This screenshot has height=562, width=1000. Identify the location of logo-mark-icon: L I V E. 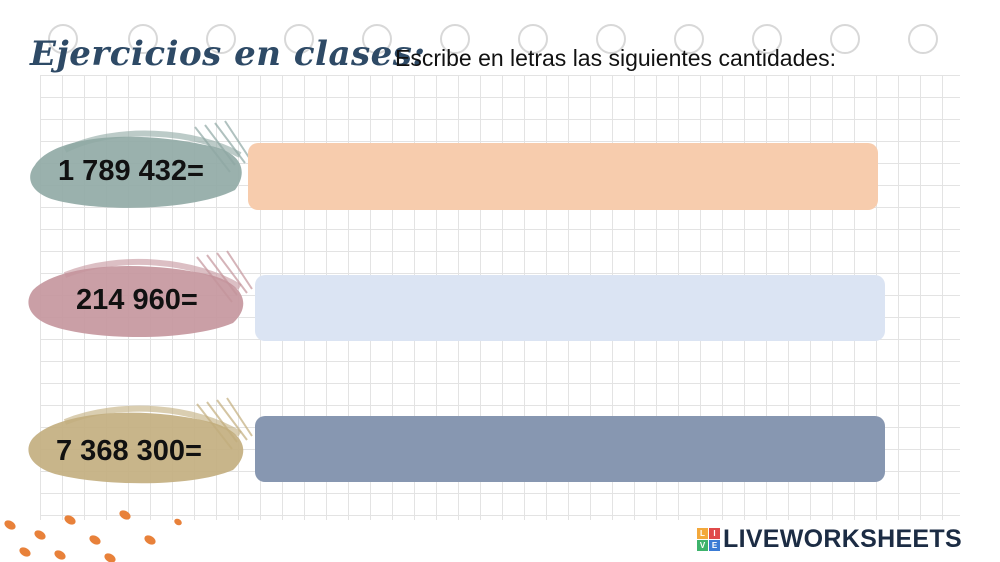
(708, 539).